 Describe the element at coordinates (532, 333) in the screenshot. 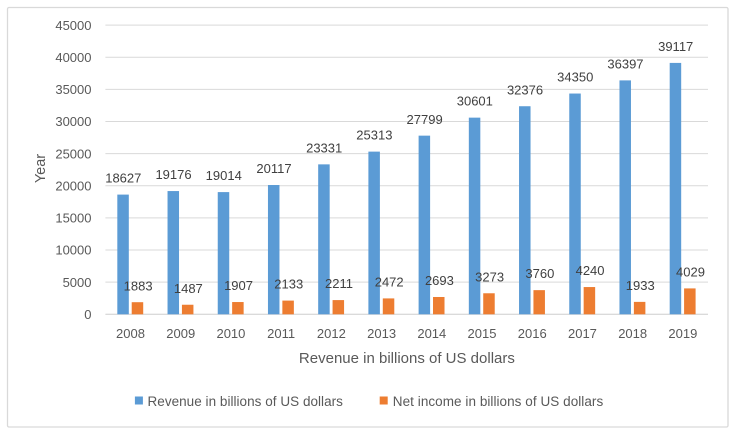

I see `svg-text: 2016` at that location.